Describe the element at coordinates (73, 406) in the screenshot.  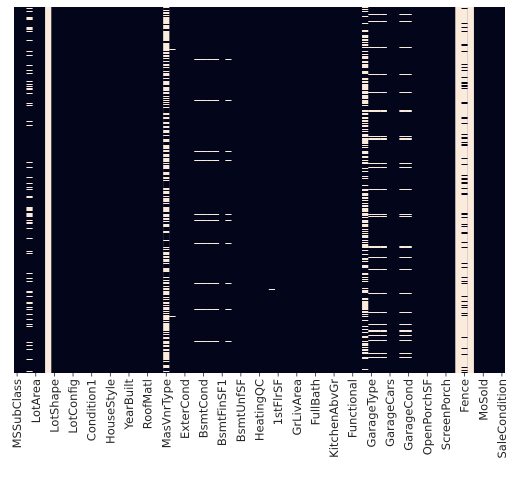
I see `x-tick-label: LotConfig` at that location.